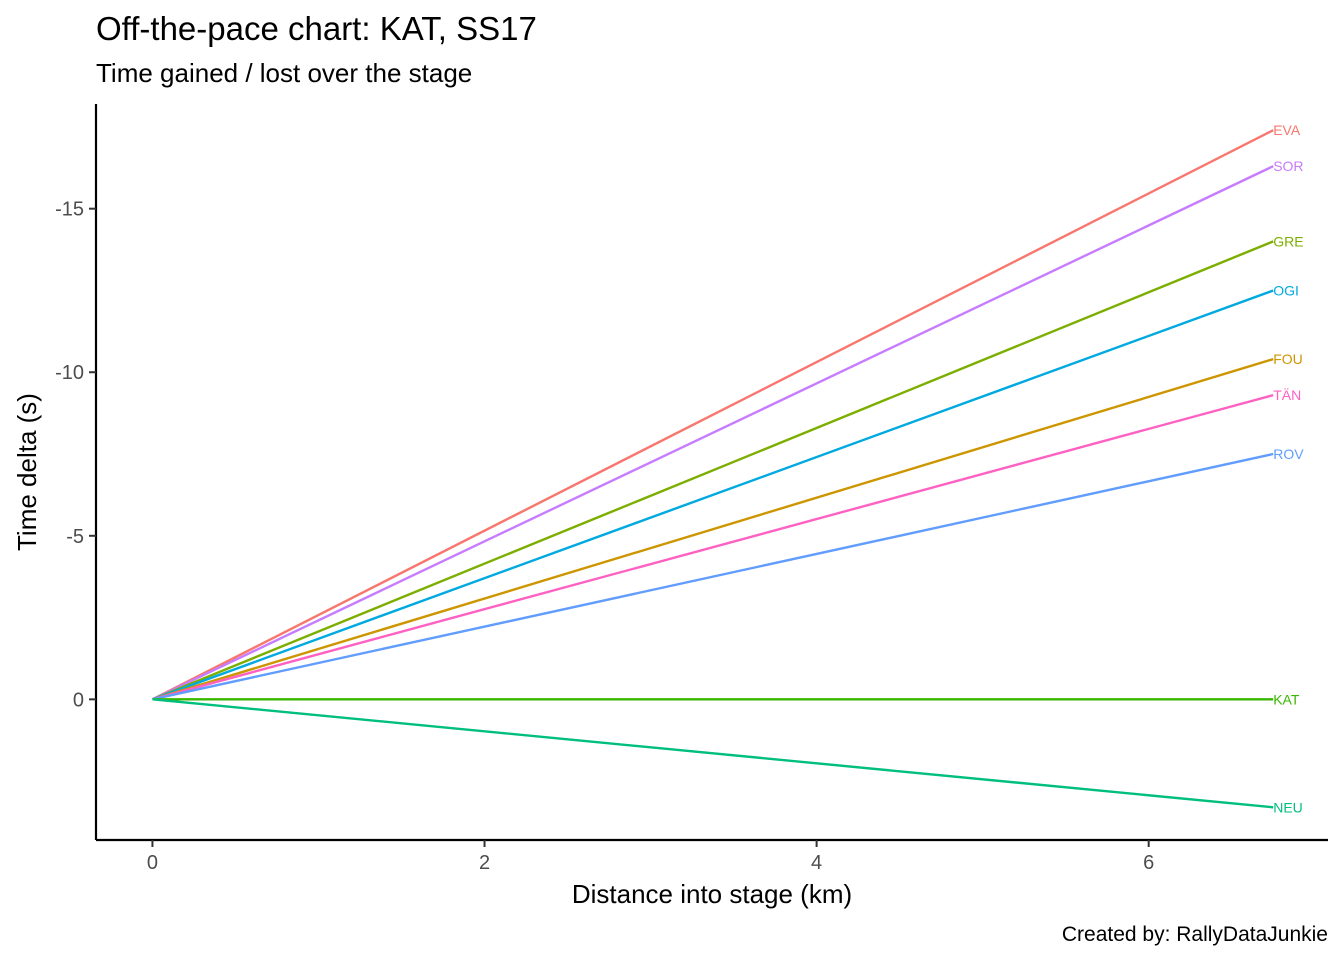  What do you see at coordinates (816, 863) in the screenshot?
I see `x-tick-label: 4` at bounding box center [816, 863].